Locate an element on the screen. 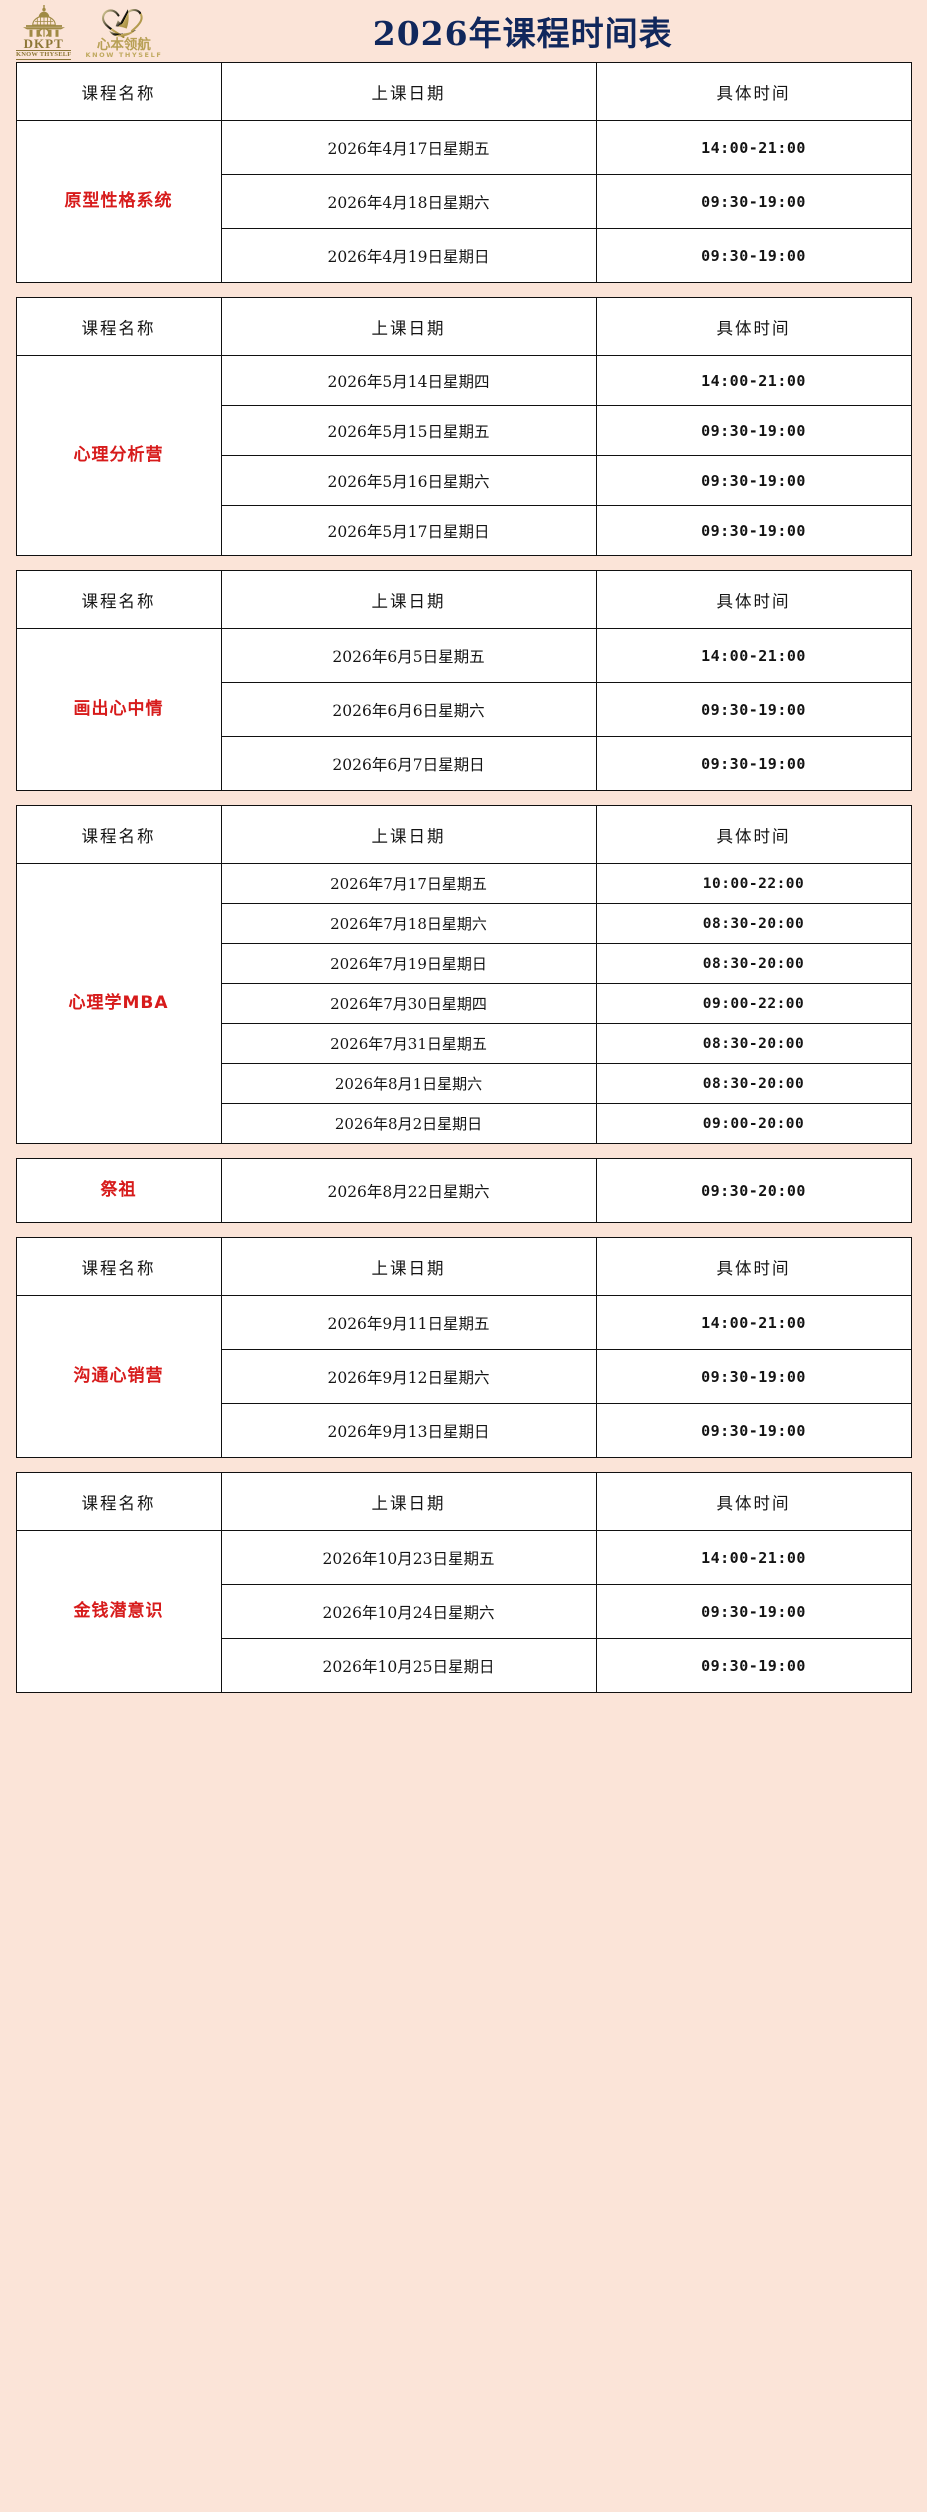  course-name-cell: 原型性格系统 is located at coordinates (118, 201).